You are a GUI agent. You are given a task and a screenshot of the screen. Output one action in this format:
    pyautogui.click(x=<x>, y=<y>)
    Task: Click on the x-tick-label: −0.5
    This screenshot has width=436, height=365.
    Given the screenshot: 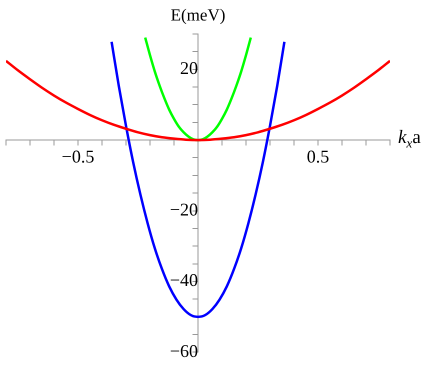 What is the action you would take?
    pyautogui.click(x=78, y=156)
    